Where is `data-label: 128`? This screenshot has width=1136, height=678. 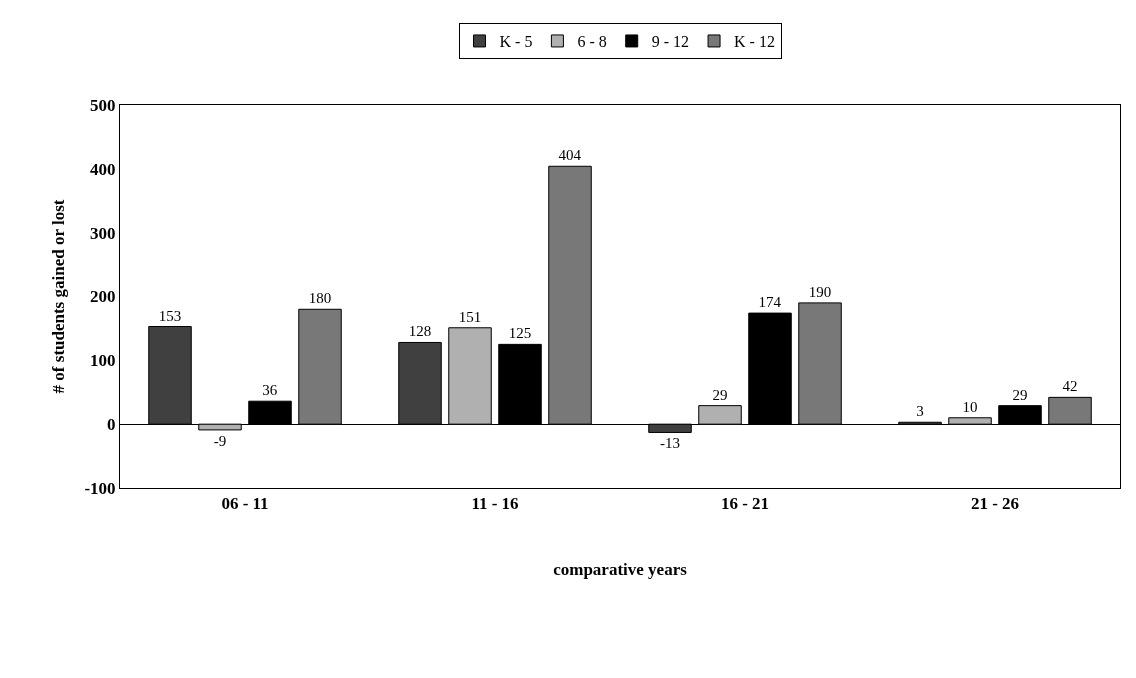
data-label: 128 is located at coordinates (420, 331).